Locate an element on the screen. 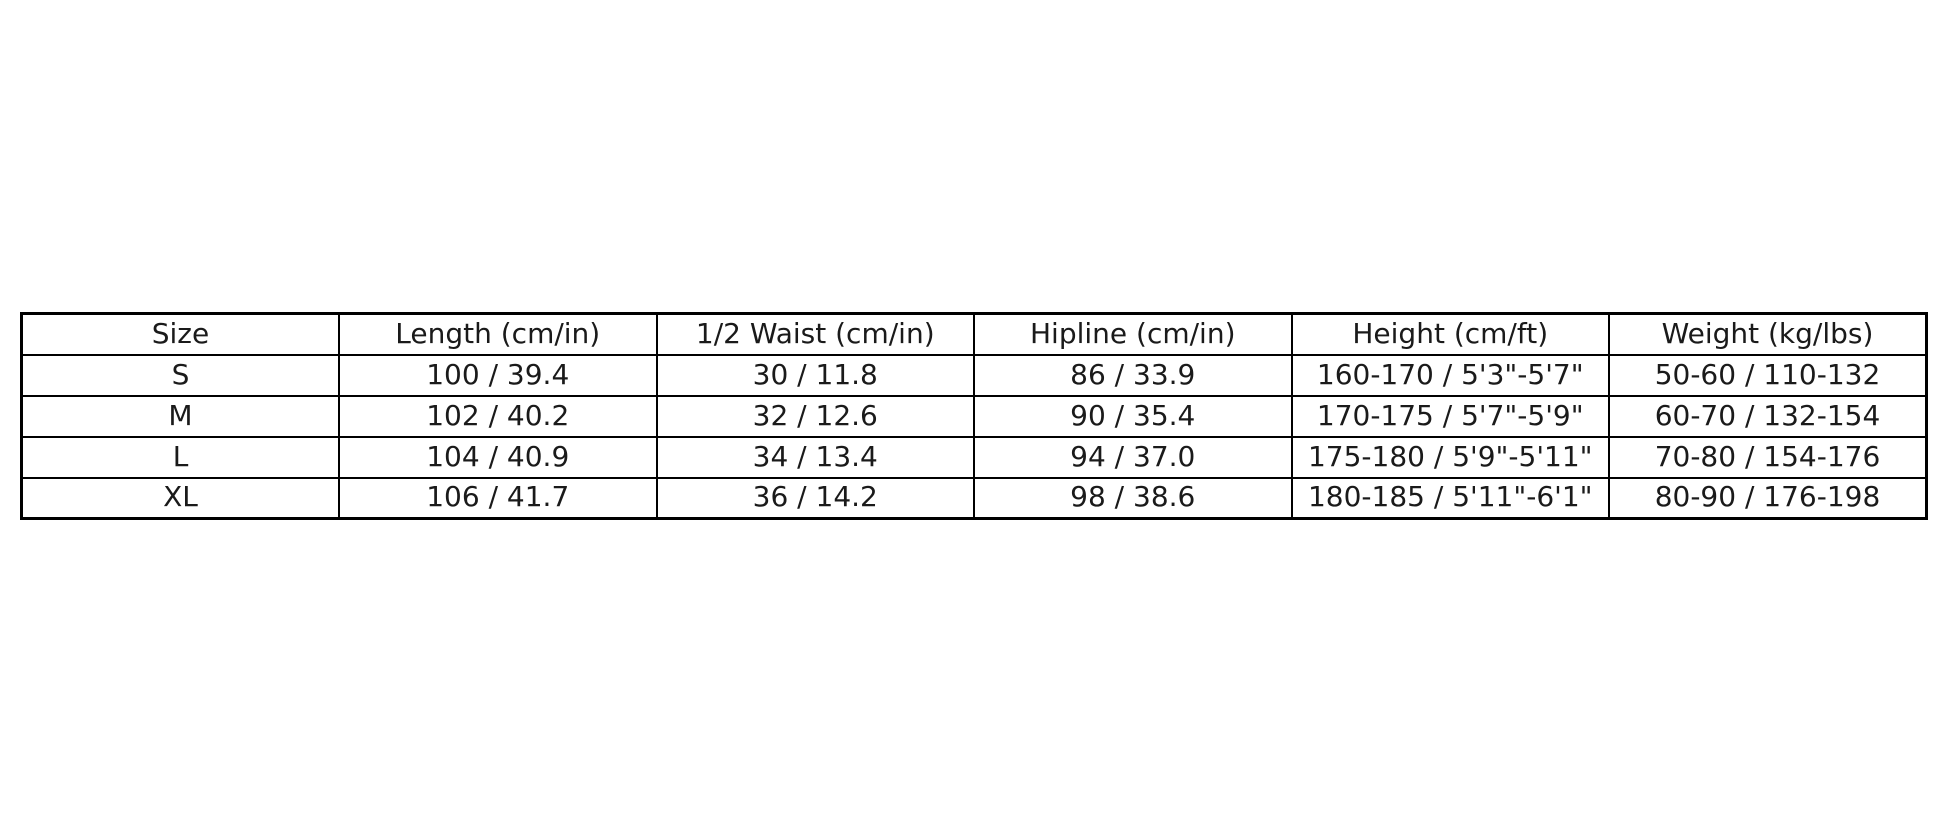 This screenshot has height=830, width=1946. header-cell-weight: Weight (kg/lbs) is located at coordinates (1768, 334).